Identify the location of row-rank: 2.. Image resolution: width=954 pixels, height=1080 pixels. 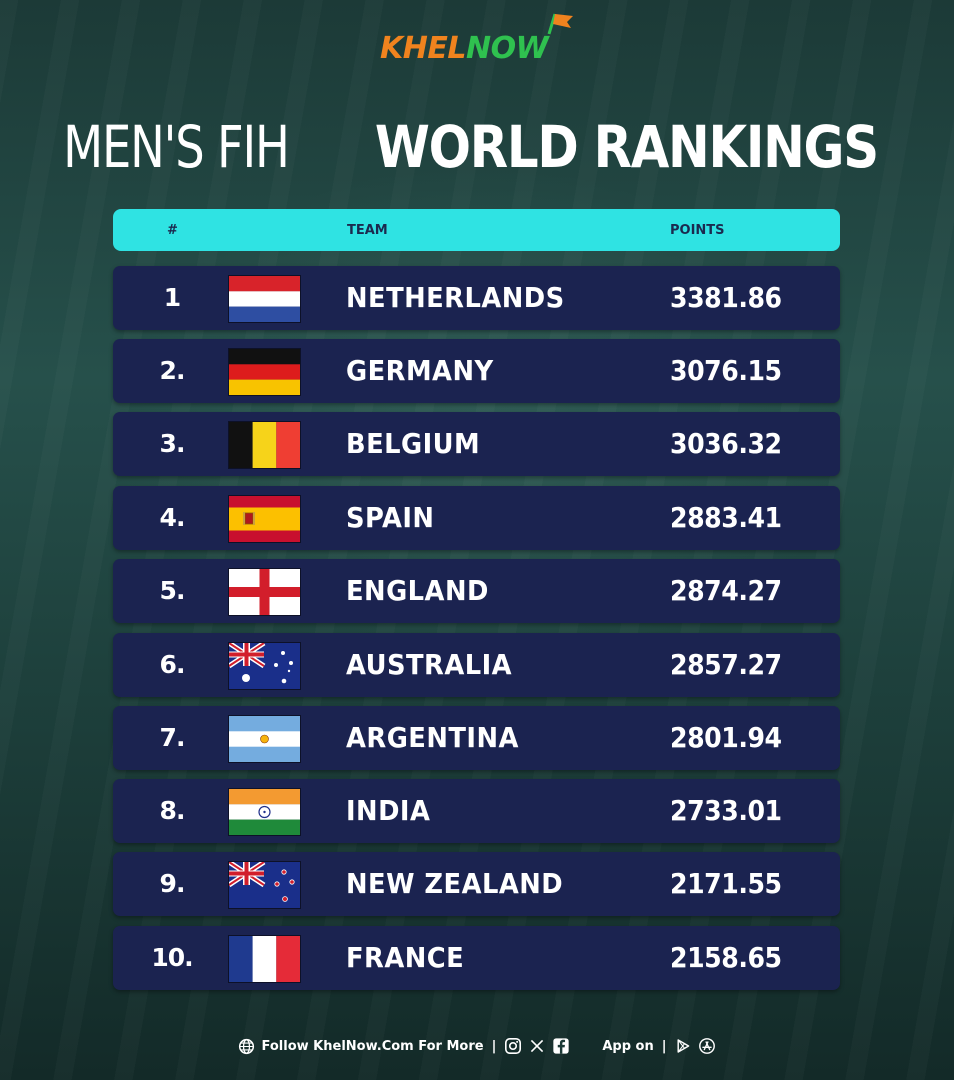
(172, 370).